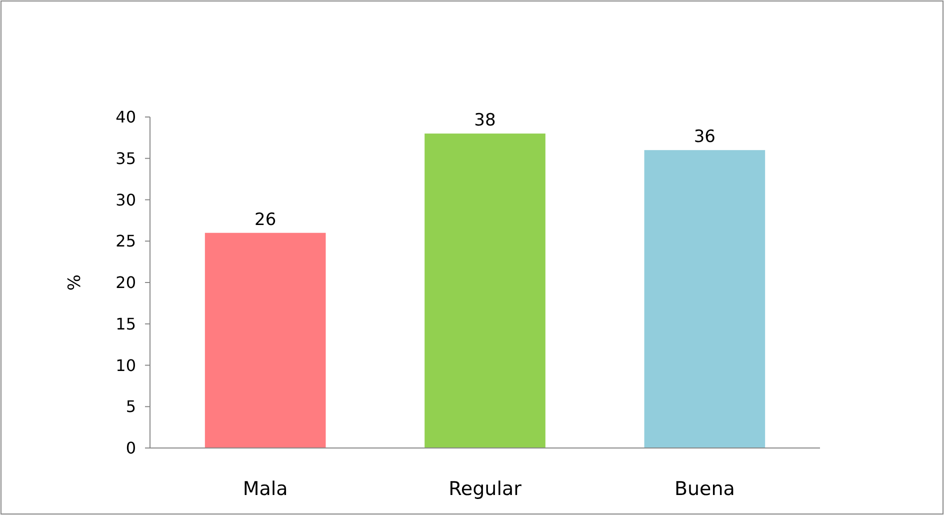 This screenshot has height=515, width=944. What do you see at coordinates (126, 324) in the screenshot?
I see `y-tick-label: 15` at bounding box center [126, 324].